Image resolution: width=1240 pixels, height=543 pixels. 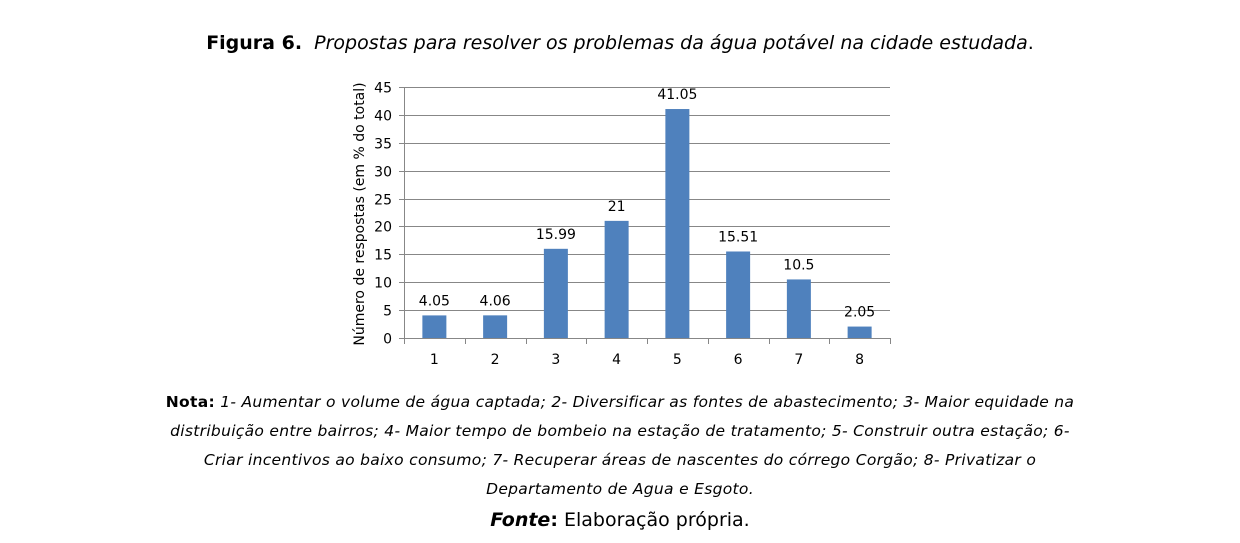 I want to click on x-tick-label: 8, so click(x=859, y=360).